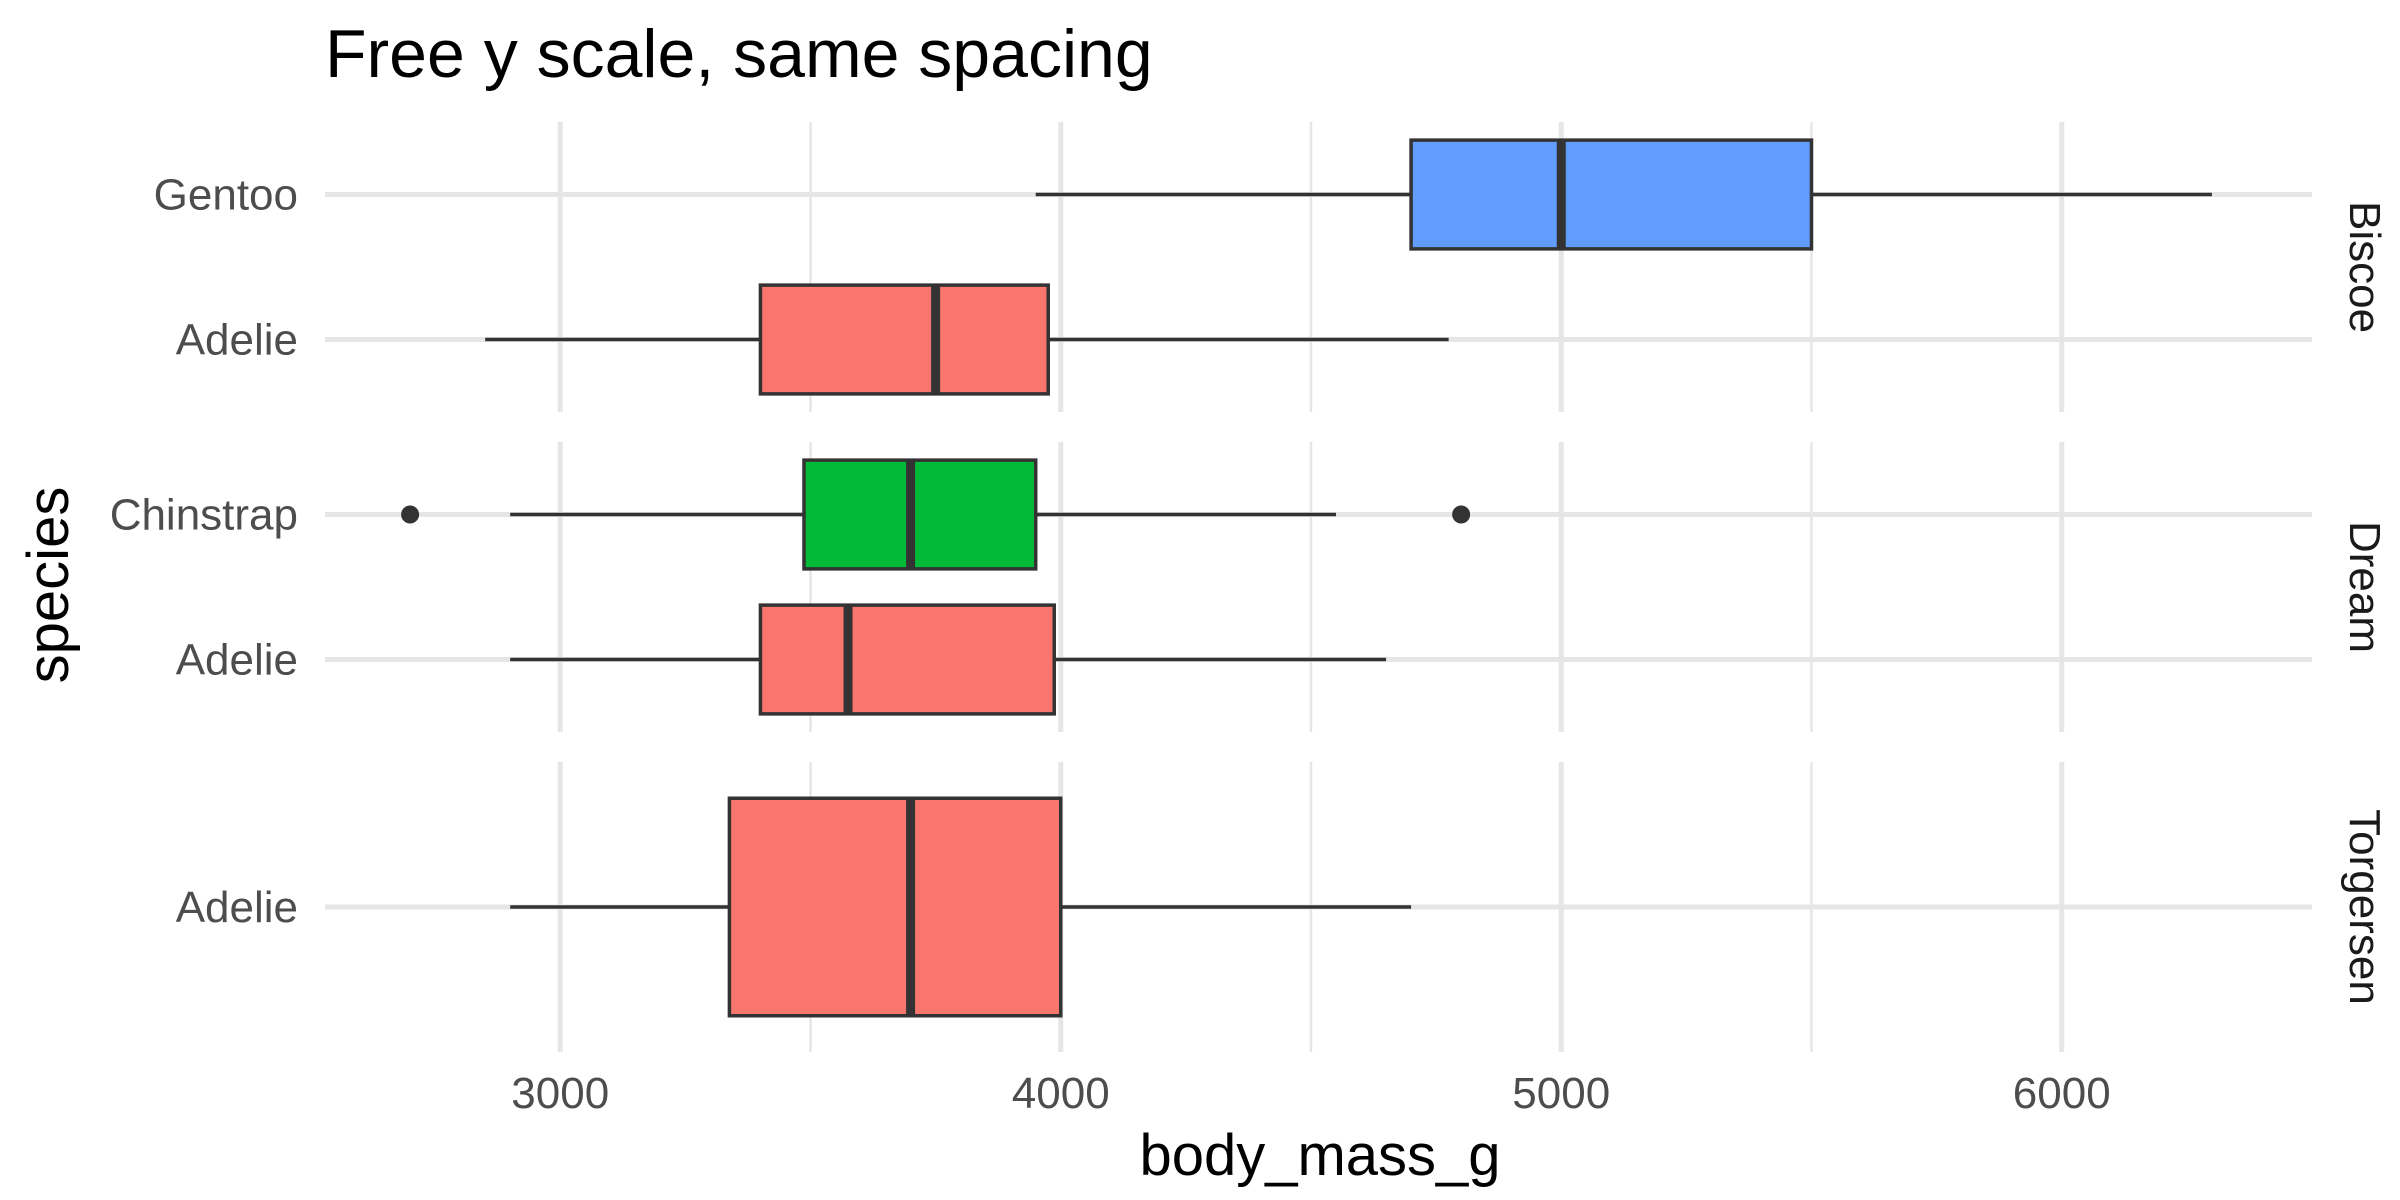 This screenshot has width=2400, height=1200. Describe the element at coordinates (2364, 907) in the screenshot. I see `facet-strip-label: Torgersen` at that location.